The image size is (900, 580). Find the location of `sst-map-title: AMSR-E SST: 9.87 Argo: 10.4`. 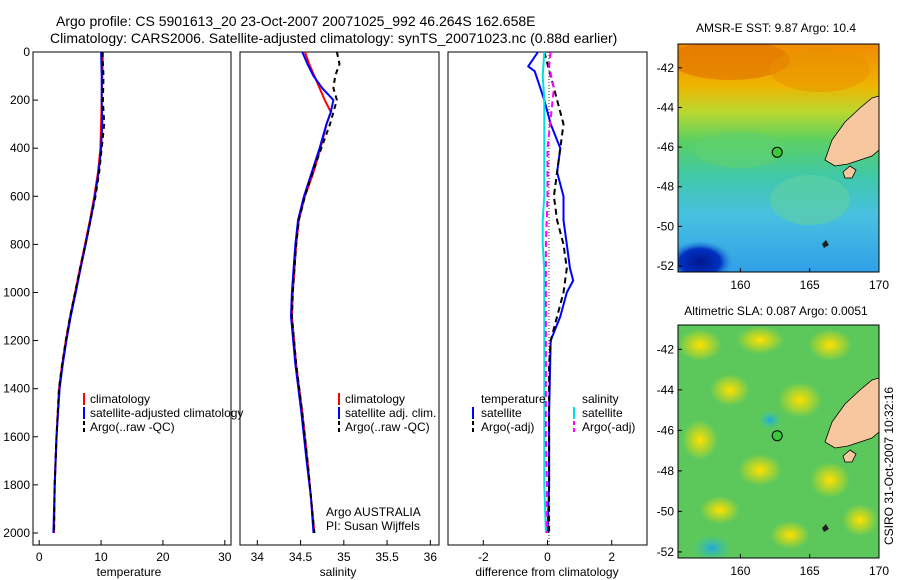

sst-map-title: AMSR-E SST: 9.87 Argo: 10.4 is located at coordinates (776, 28).